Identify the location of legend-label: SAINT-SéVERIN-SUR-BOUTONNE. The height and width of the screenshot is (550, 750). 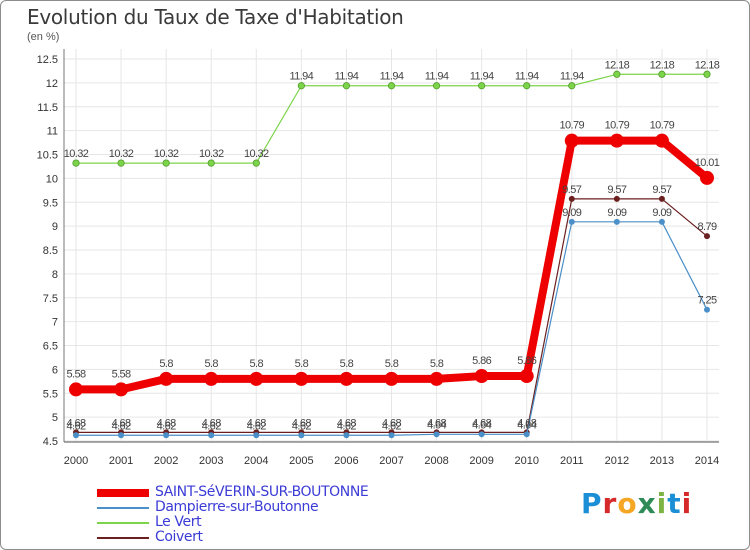
(262, 492).